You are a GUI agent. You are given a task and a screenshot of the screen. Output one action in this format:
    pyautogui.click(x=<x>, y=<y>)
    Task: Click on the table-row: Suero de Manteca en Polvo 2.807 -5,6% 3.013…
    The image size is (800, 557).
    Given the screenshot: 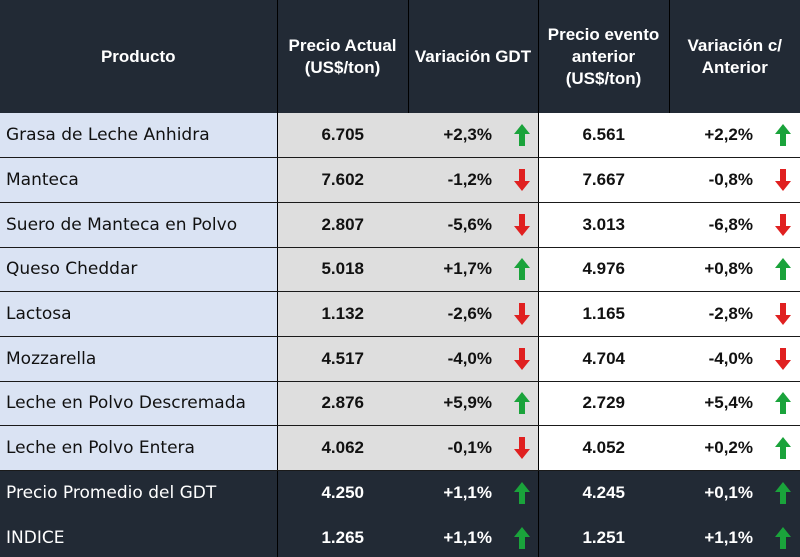 What is the action you would take?
    pyautogui.click(x=400, y=225)
    